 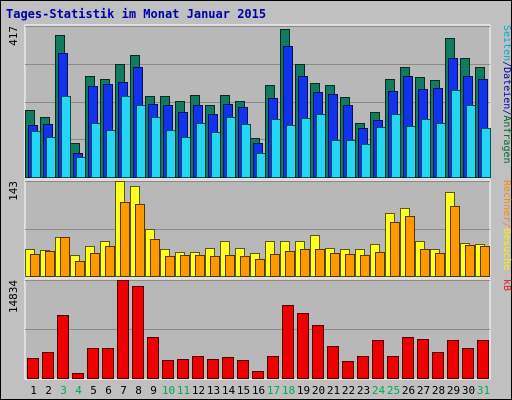 I want to click on x-tick-label: 21, so click(x=333, y=390).